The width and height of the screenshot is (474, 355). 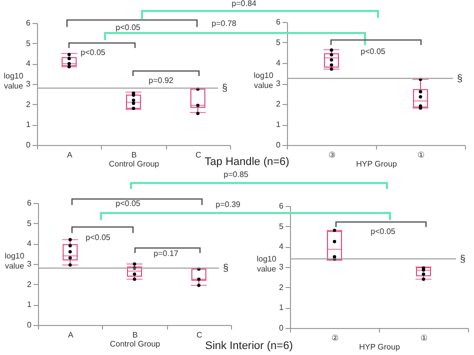 I want to click on annotation: p=0.78, so click(x=224, y=23).